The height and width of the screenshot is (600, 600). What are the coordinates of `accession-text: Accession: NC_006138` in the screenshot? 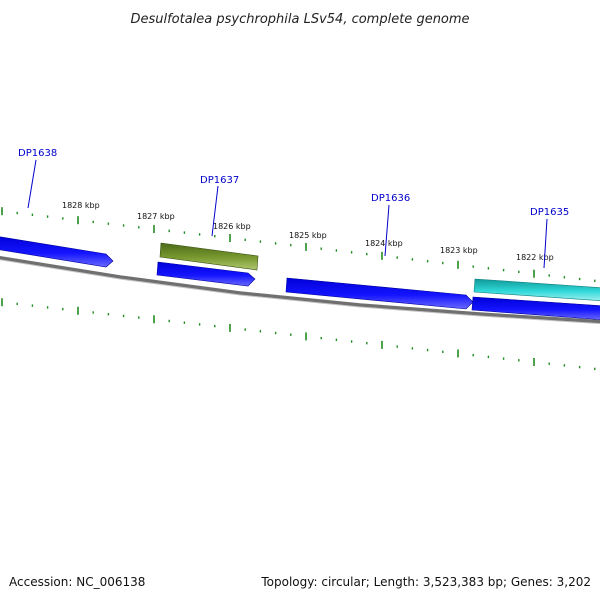 It's located at (77, 582).